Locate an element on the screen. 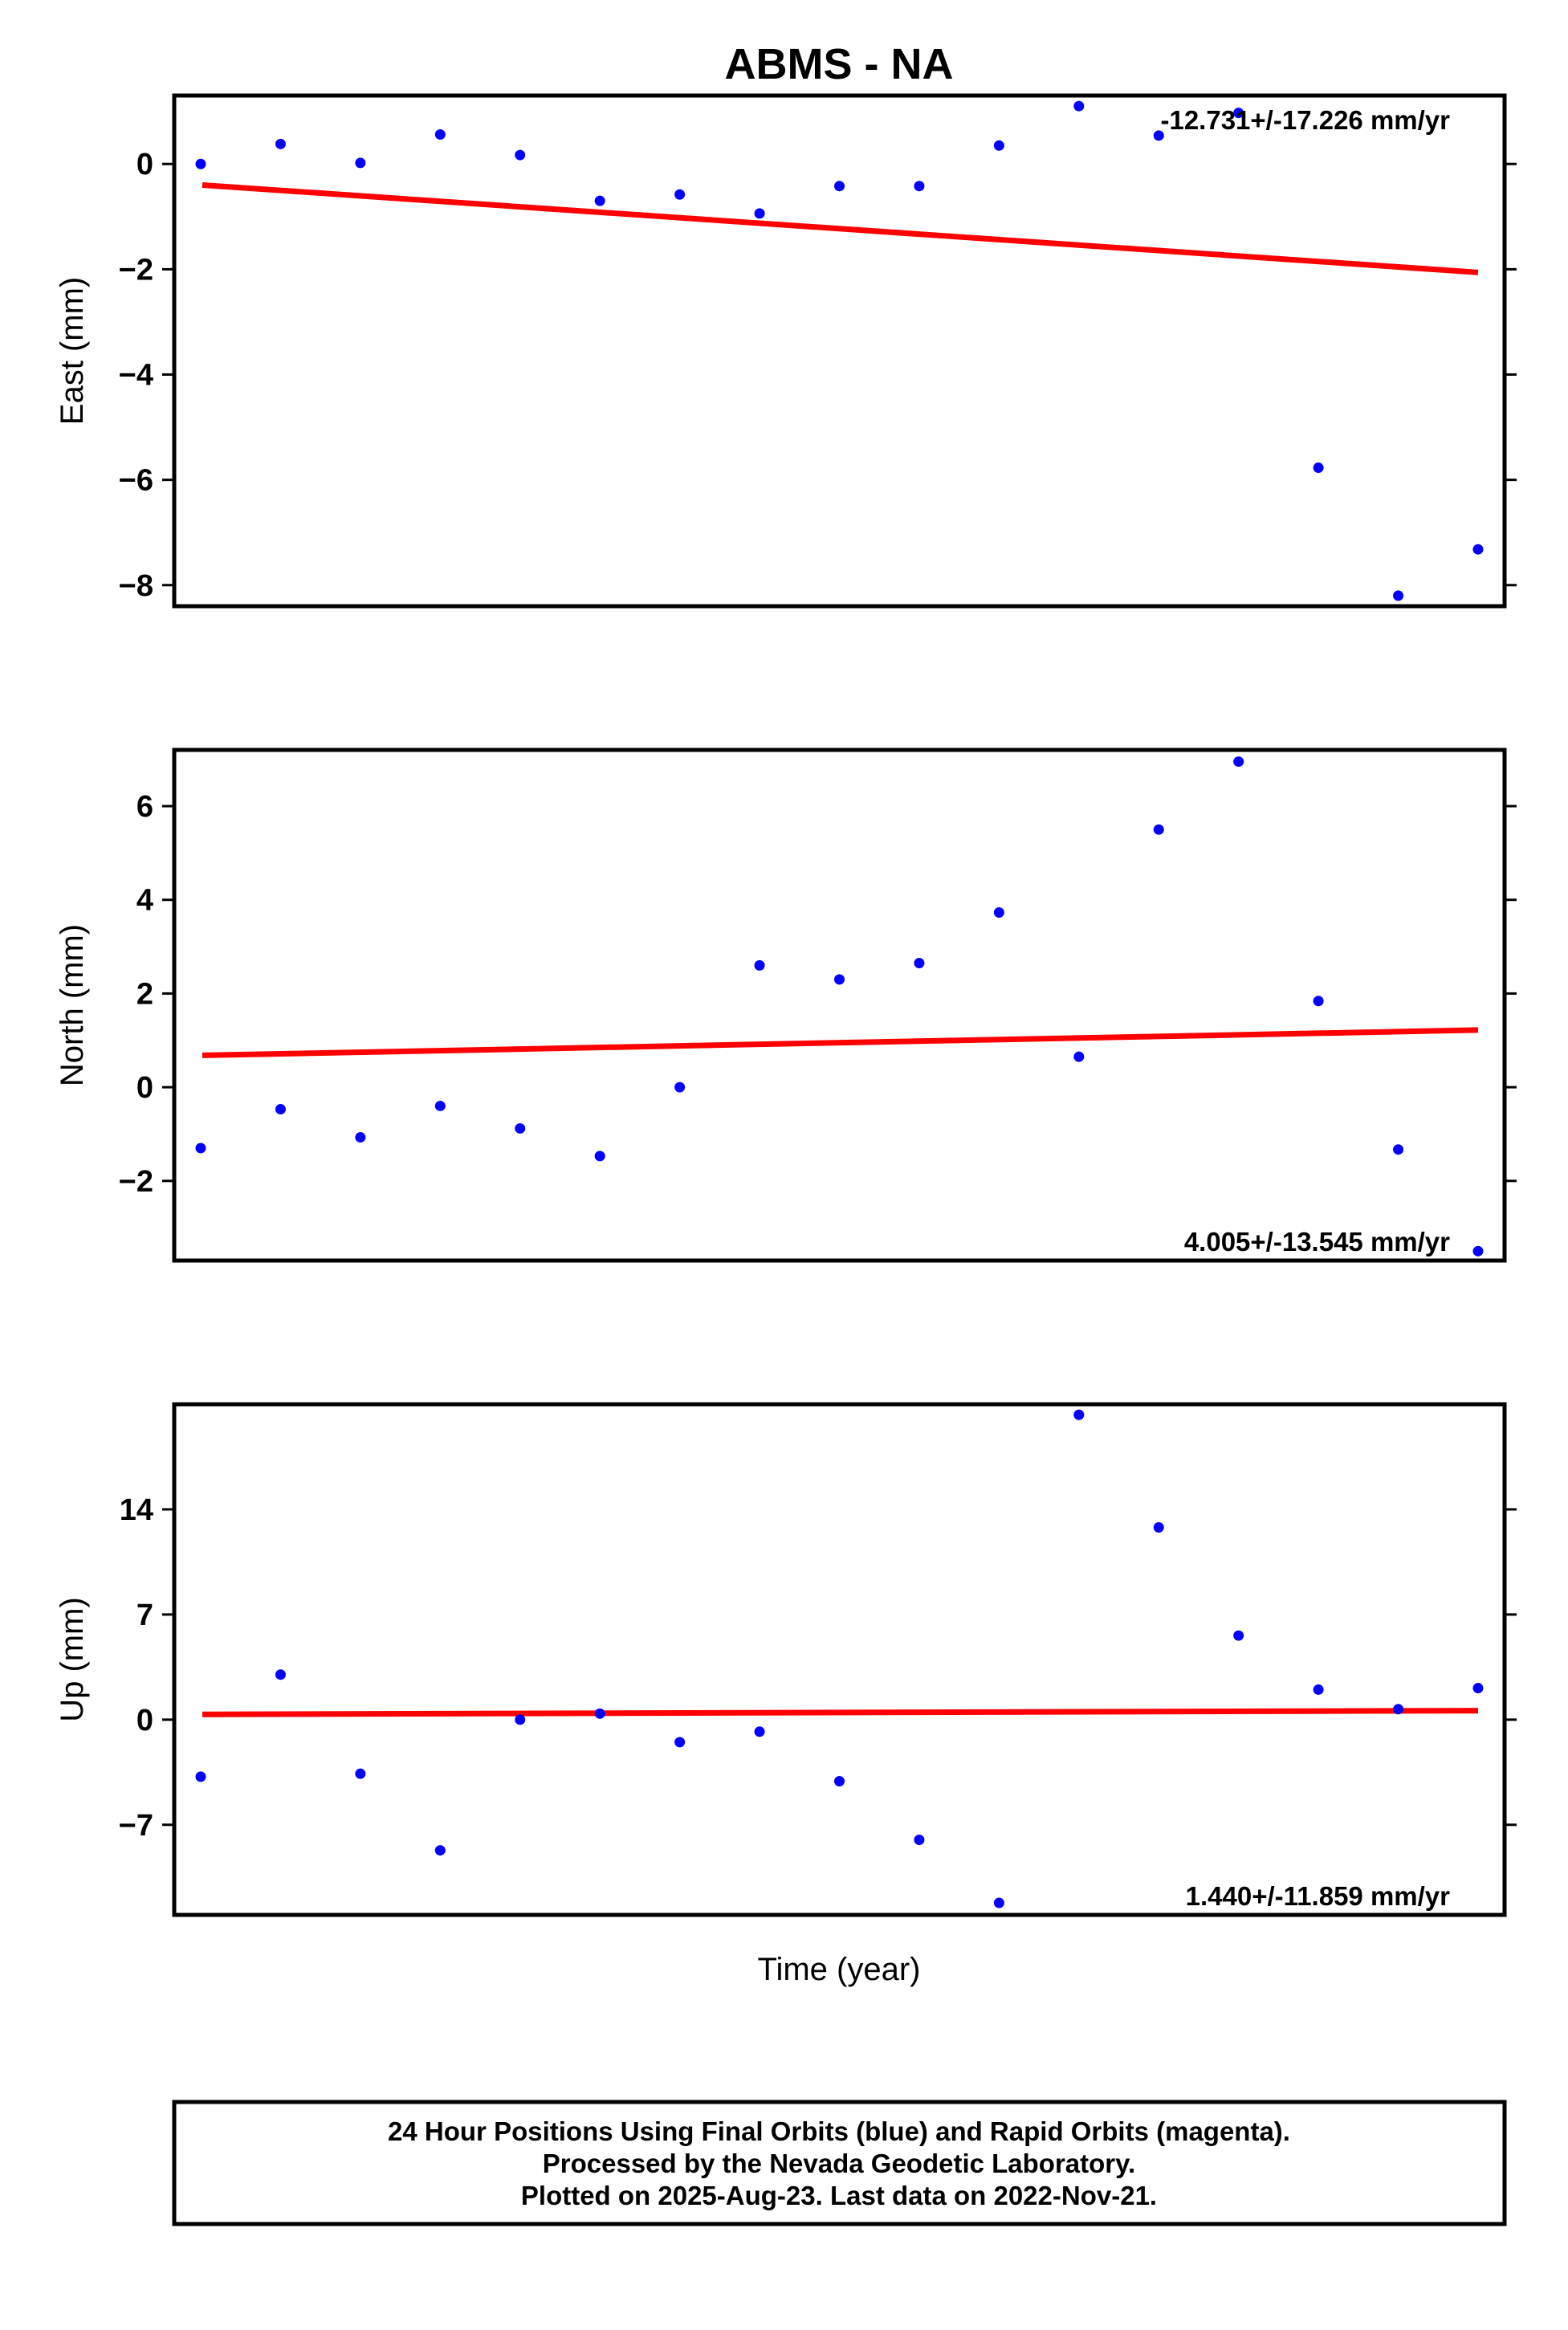 This screenshot has height=2330, width=1568. up-rate-label: 1.440+/-11.859 mm/yr is located at coordinates (1318, 1896).